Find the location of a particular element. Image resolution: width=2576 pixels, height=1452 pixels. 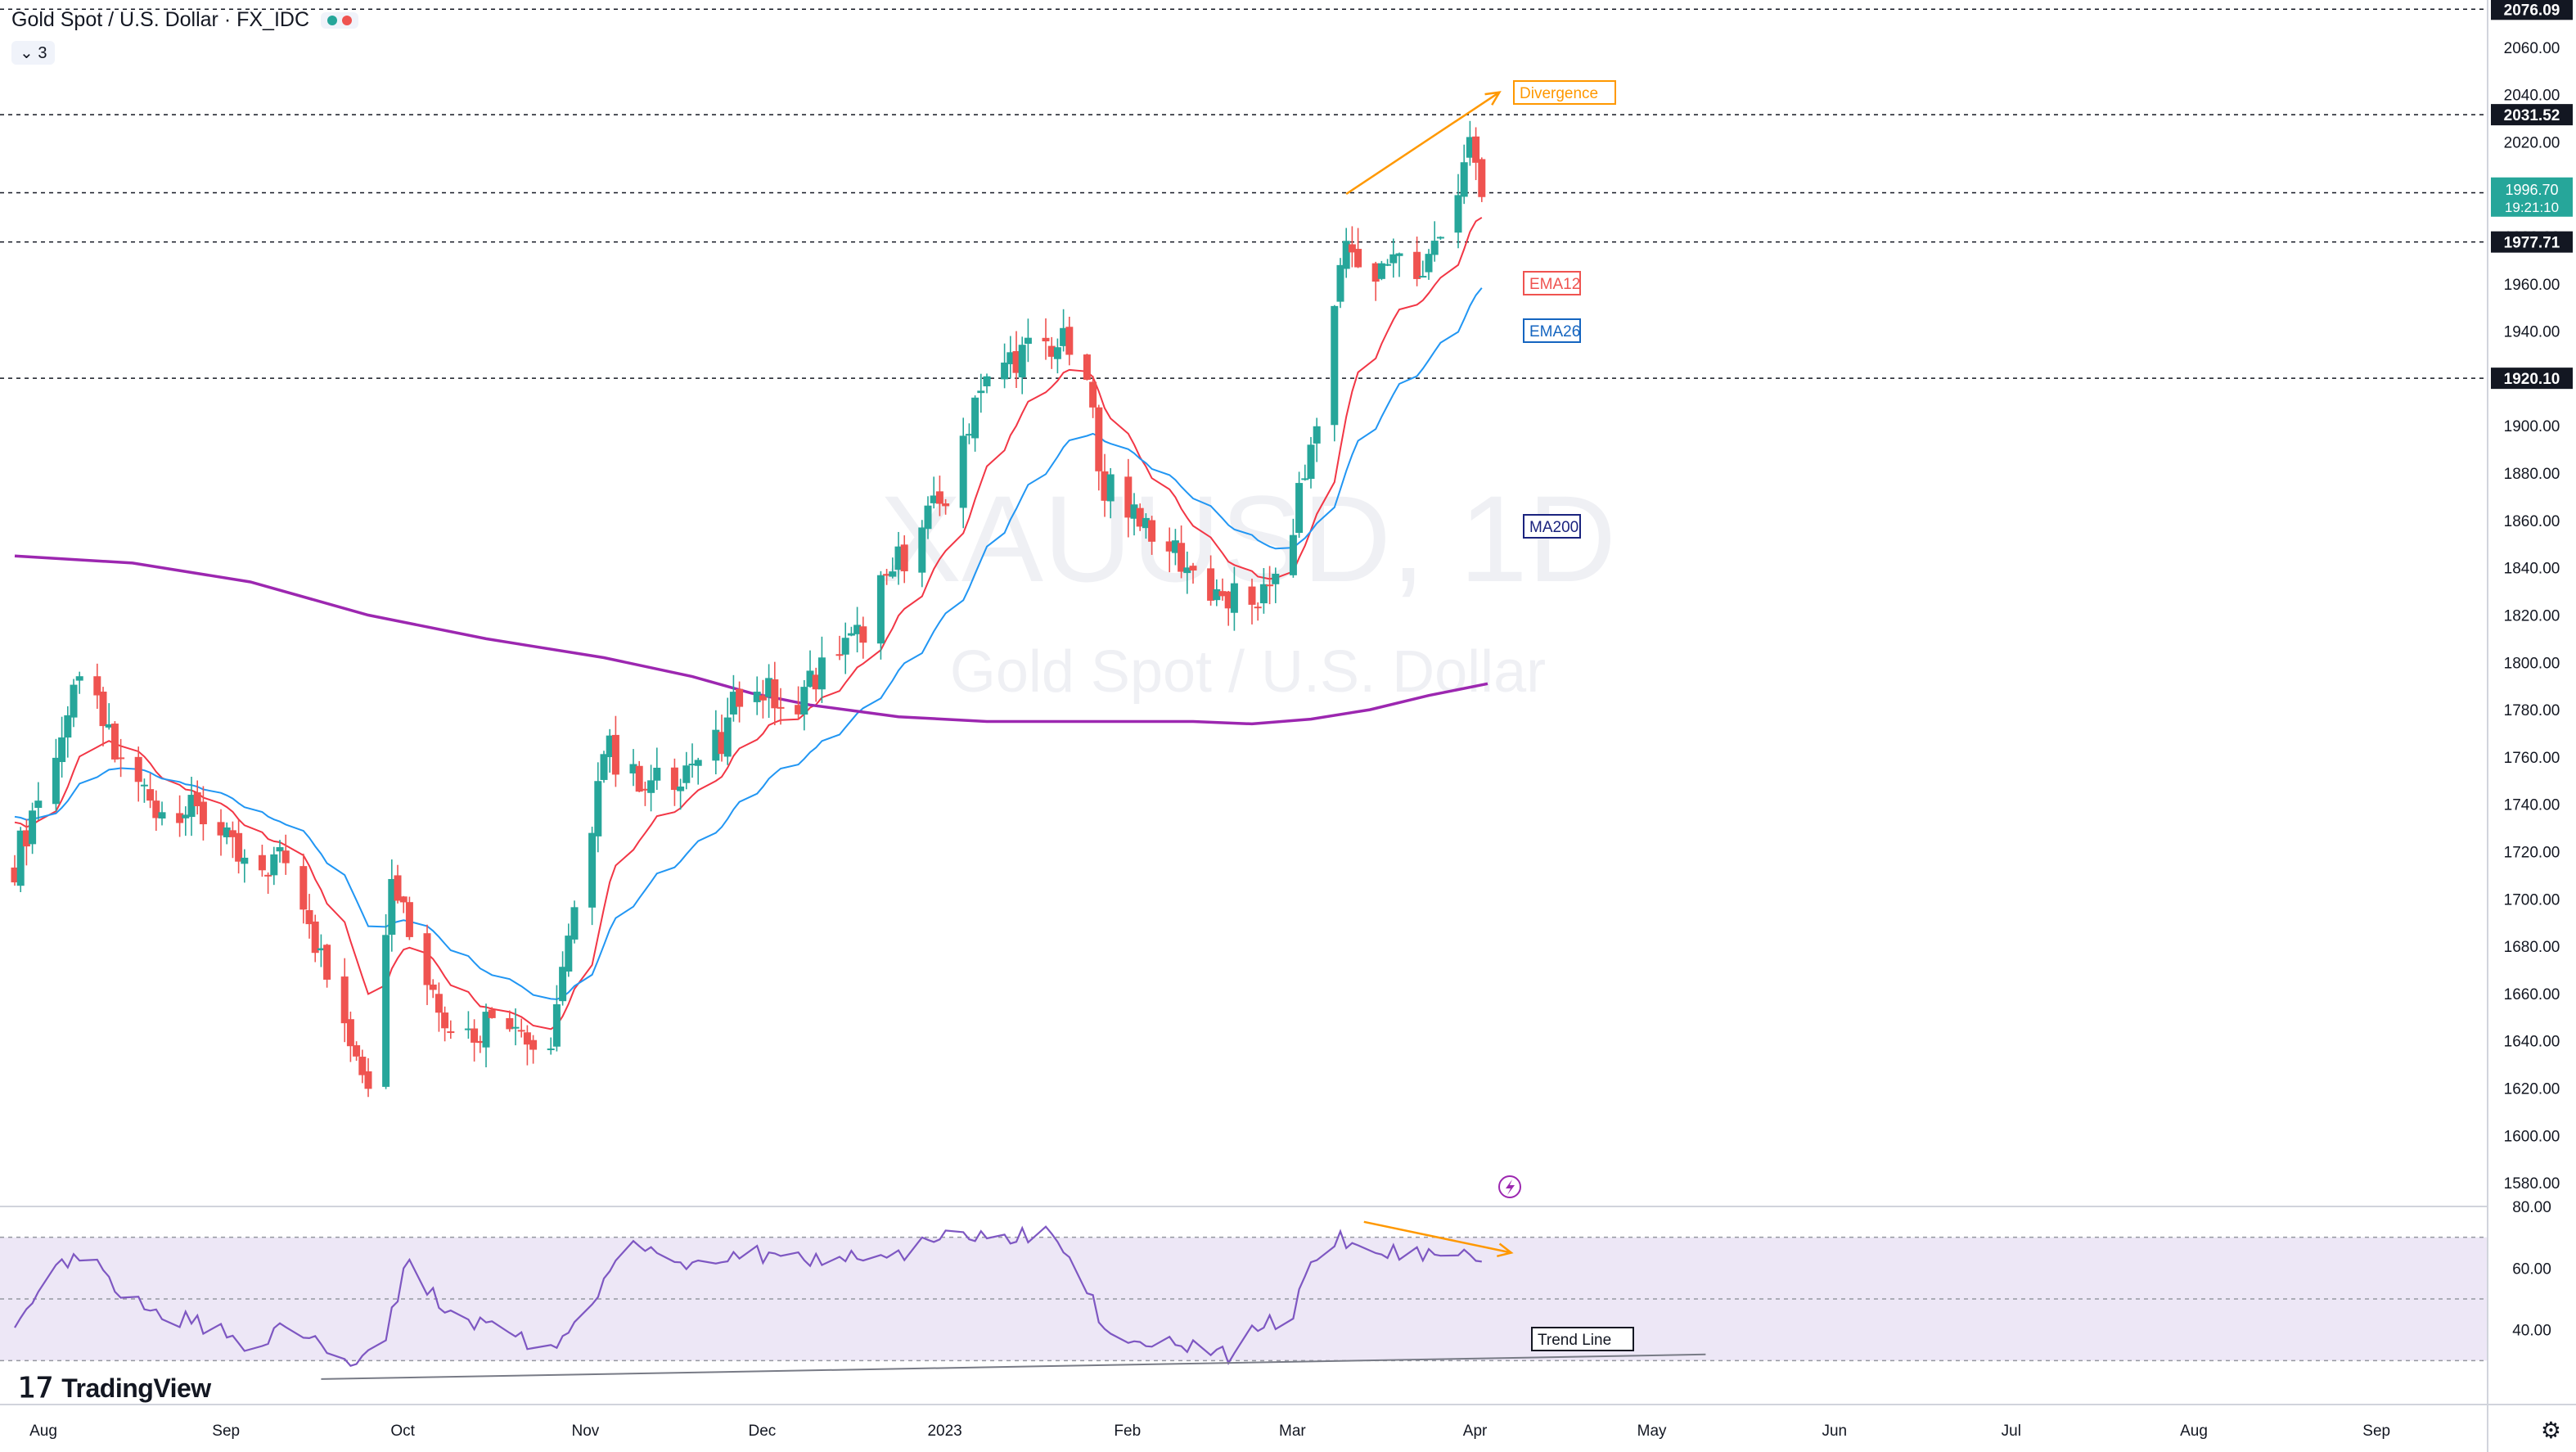

indicators-collapse-toggle: ⌄ 3 is located at coordinates (33, 53).